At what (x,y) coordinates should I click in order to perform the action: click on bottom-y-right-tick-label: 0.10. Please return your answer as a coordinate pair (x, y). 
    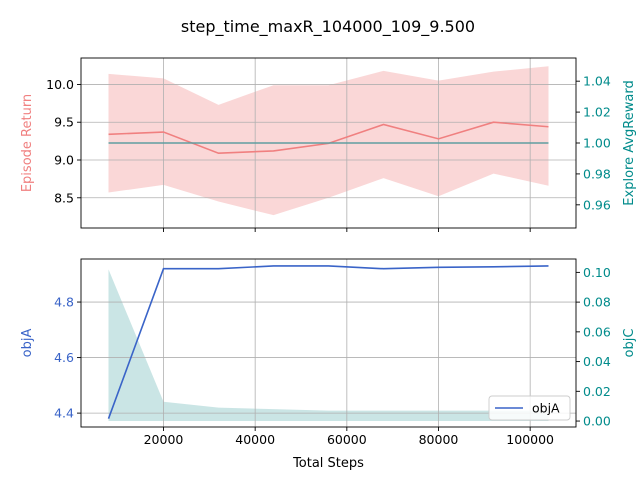
    Looking at the image, I should click on (597, 272).